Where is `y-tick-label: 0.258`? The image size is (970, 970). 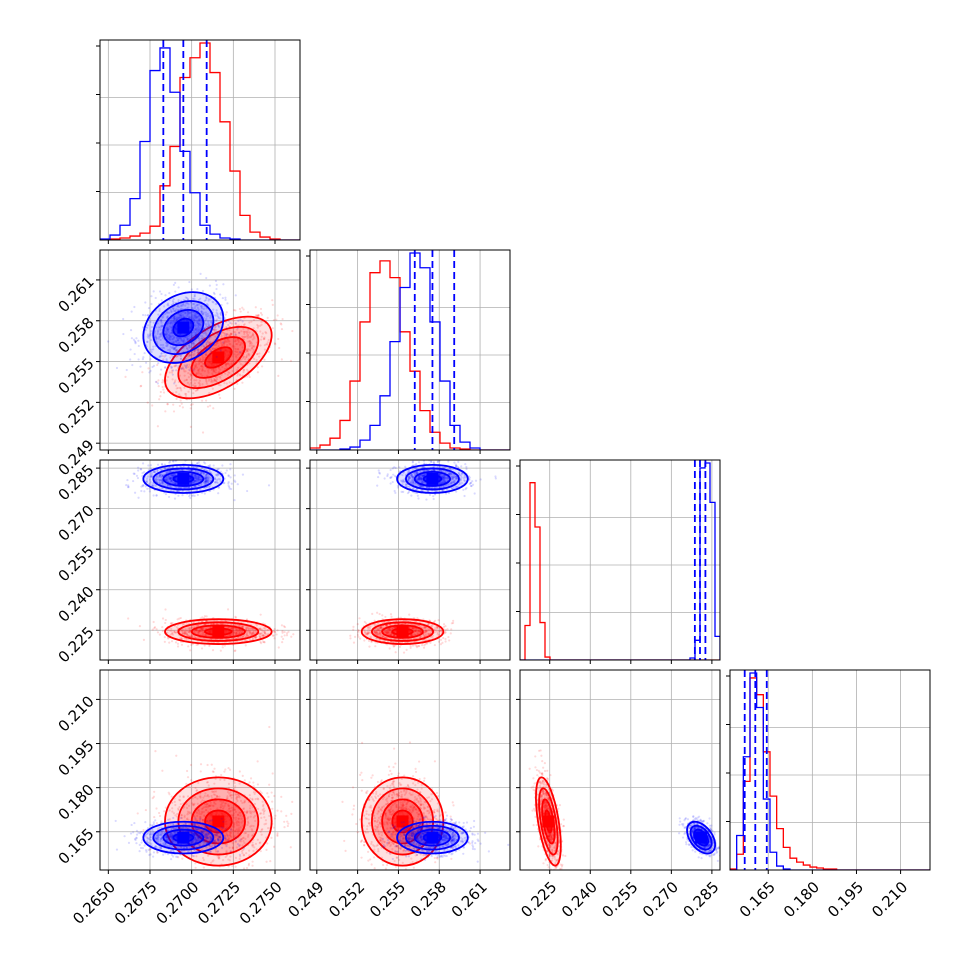
y-tick-label: 0.258 is located at coordinates (76, 335).